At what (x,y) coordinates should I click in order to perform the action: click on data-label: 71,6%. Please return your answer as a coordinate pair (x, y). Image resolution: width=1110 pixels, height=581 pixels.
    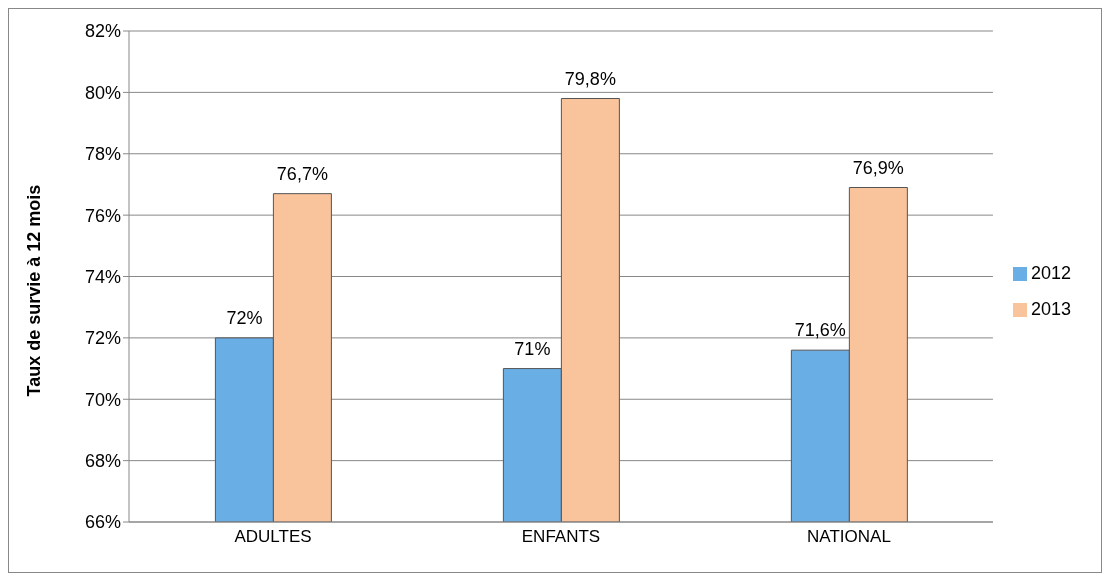
    Looking at the image, I should click on (820, 330).